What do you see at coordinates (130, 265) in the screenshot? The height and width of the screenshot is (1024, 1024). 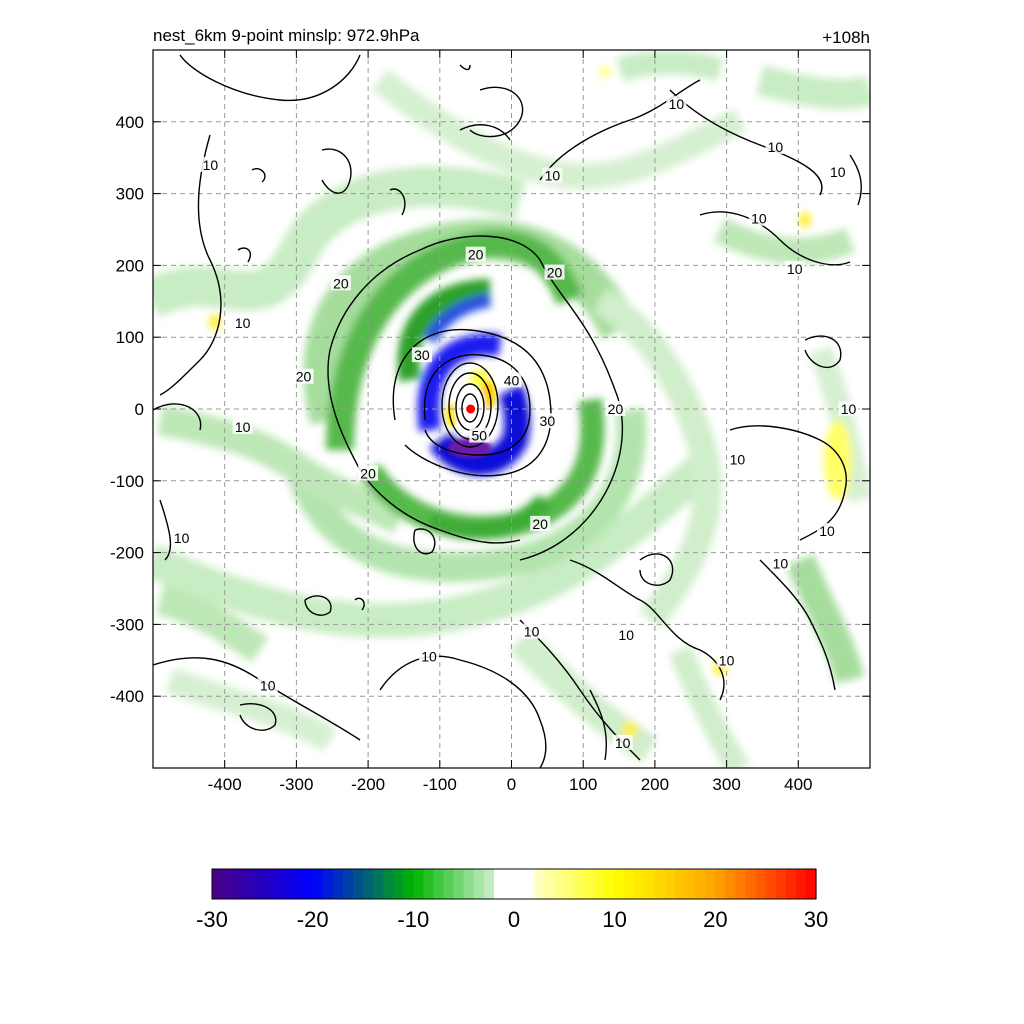 I see `y-tick-label: 200` at bounding box center [130, 265].